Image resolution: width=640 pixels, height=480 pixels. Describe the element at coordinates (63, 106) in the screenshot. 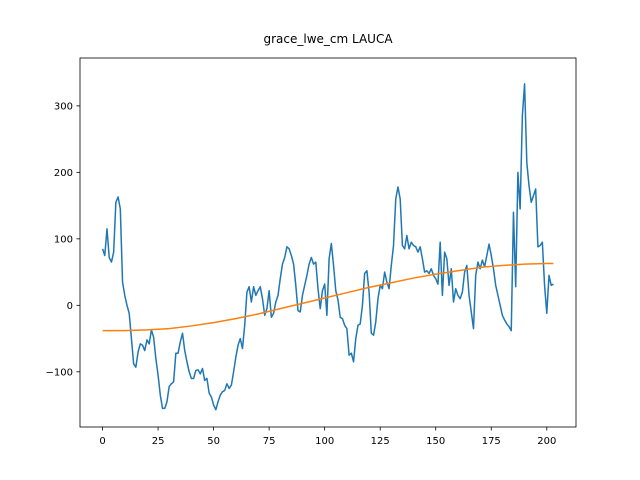

I see `y-tick-label: 300` at that location.